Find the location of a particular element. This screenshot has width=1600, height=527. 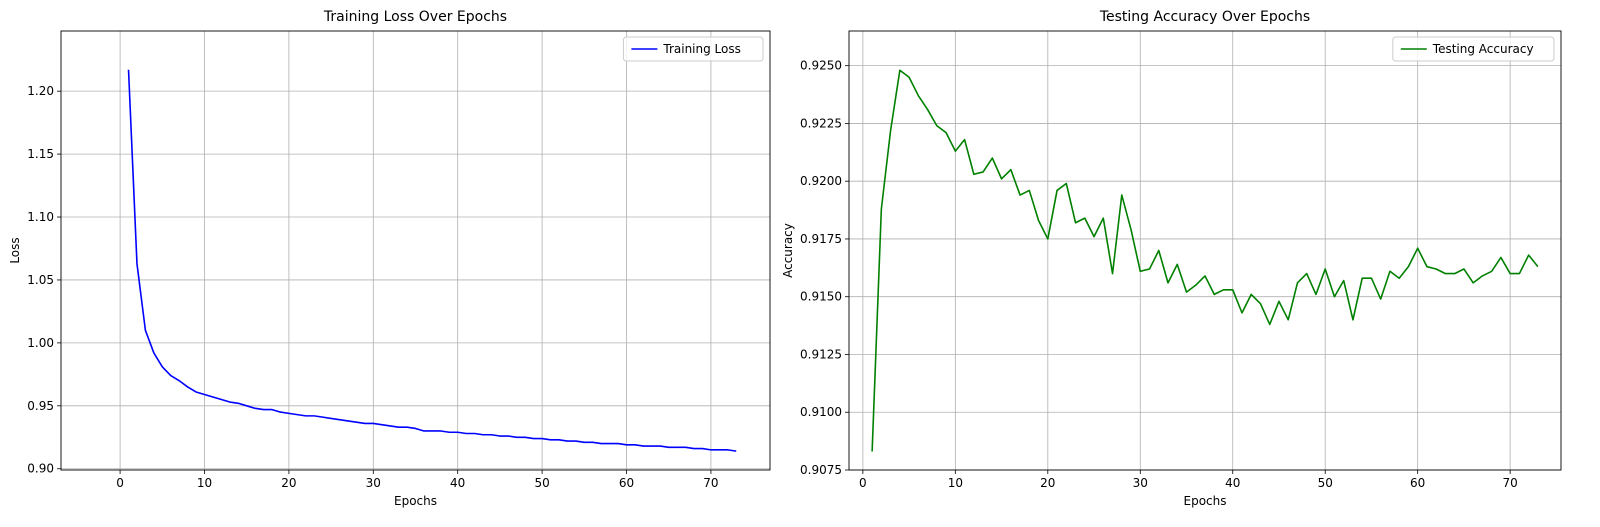

y-axis-label: Loss is located at coordinates (15, 250).